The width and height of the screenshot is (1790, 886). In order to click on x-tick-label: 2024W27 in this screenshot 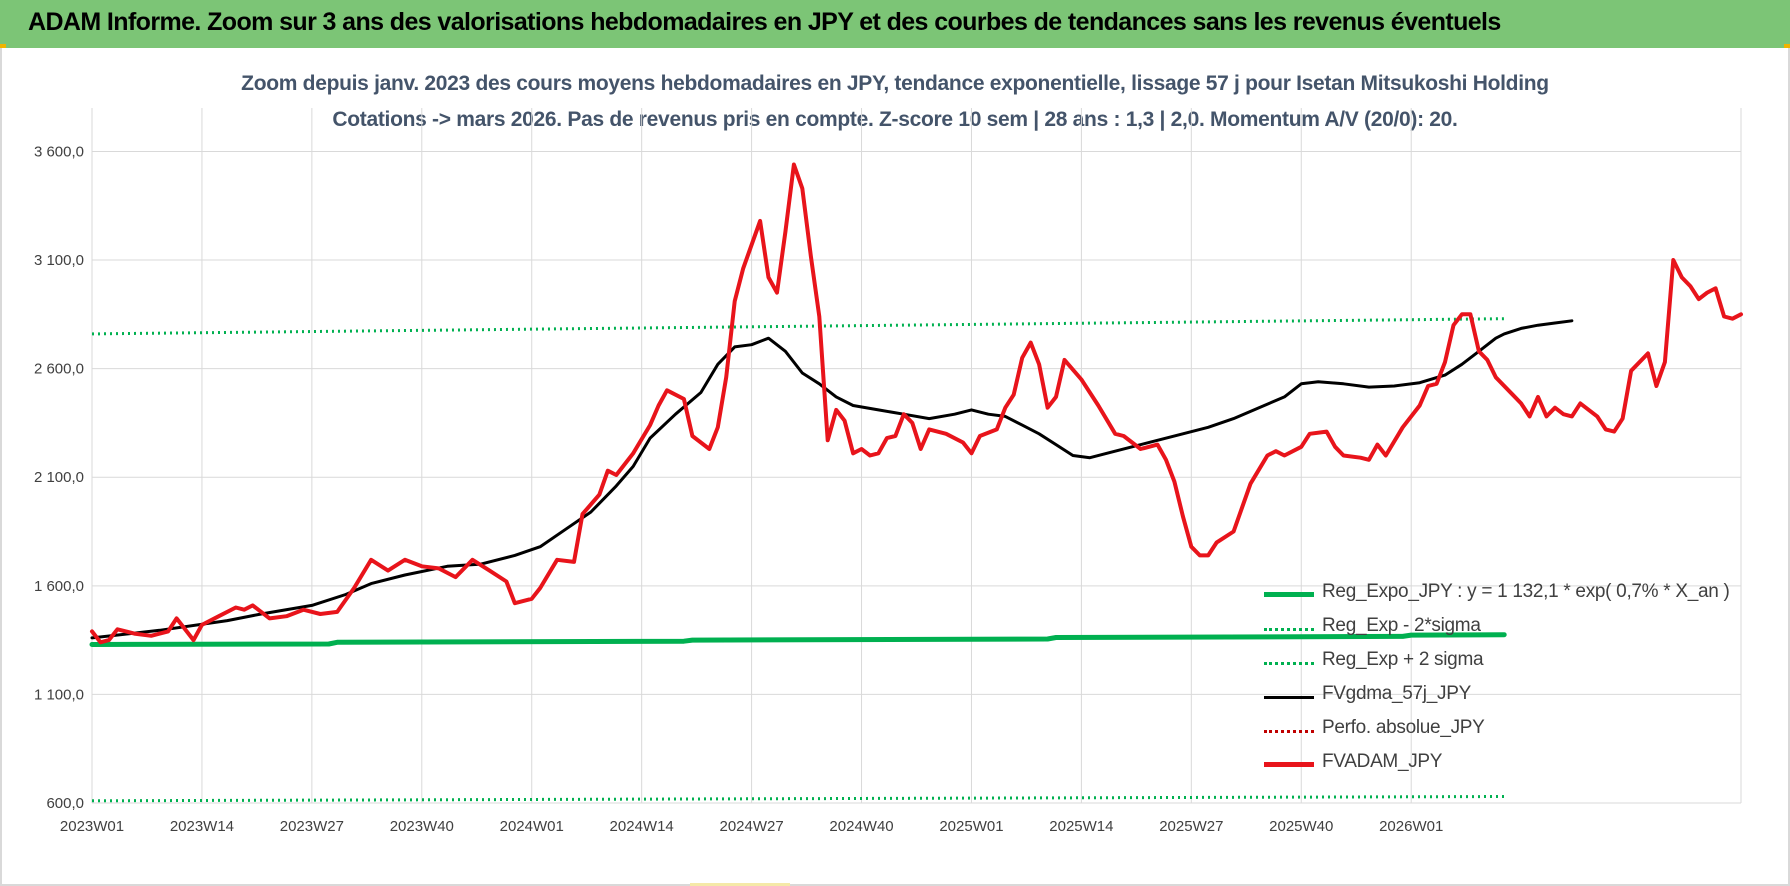, I will do `click(751, 826)`.